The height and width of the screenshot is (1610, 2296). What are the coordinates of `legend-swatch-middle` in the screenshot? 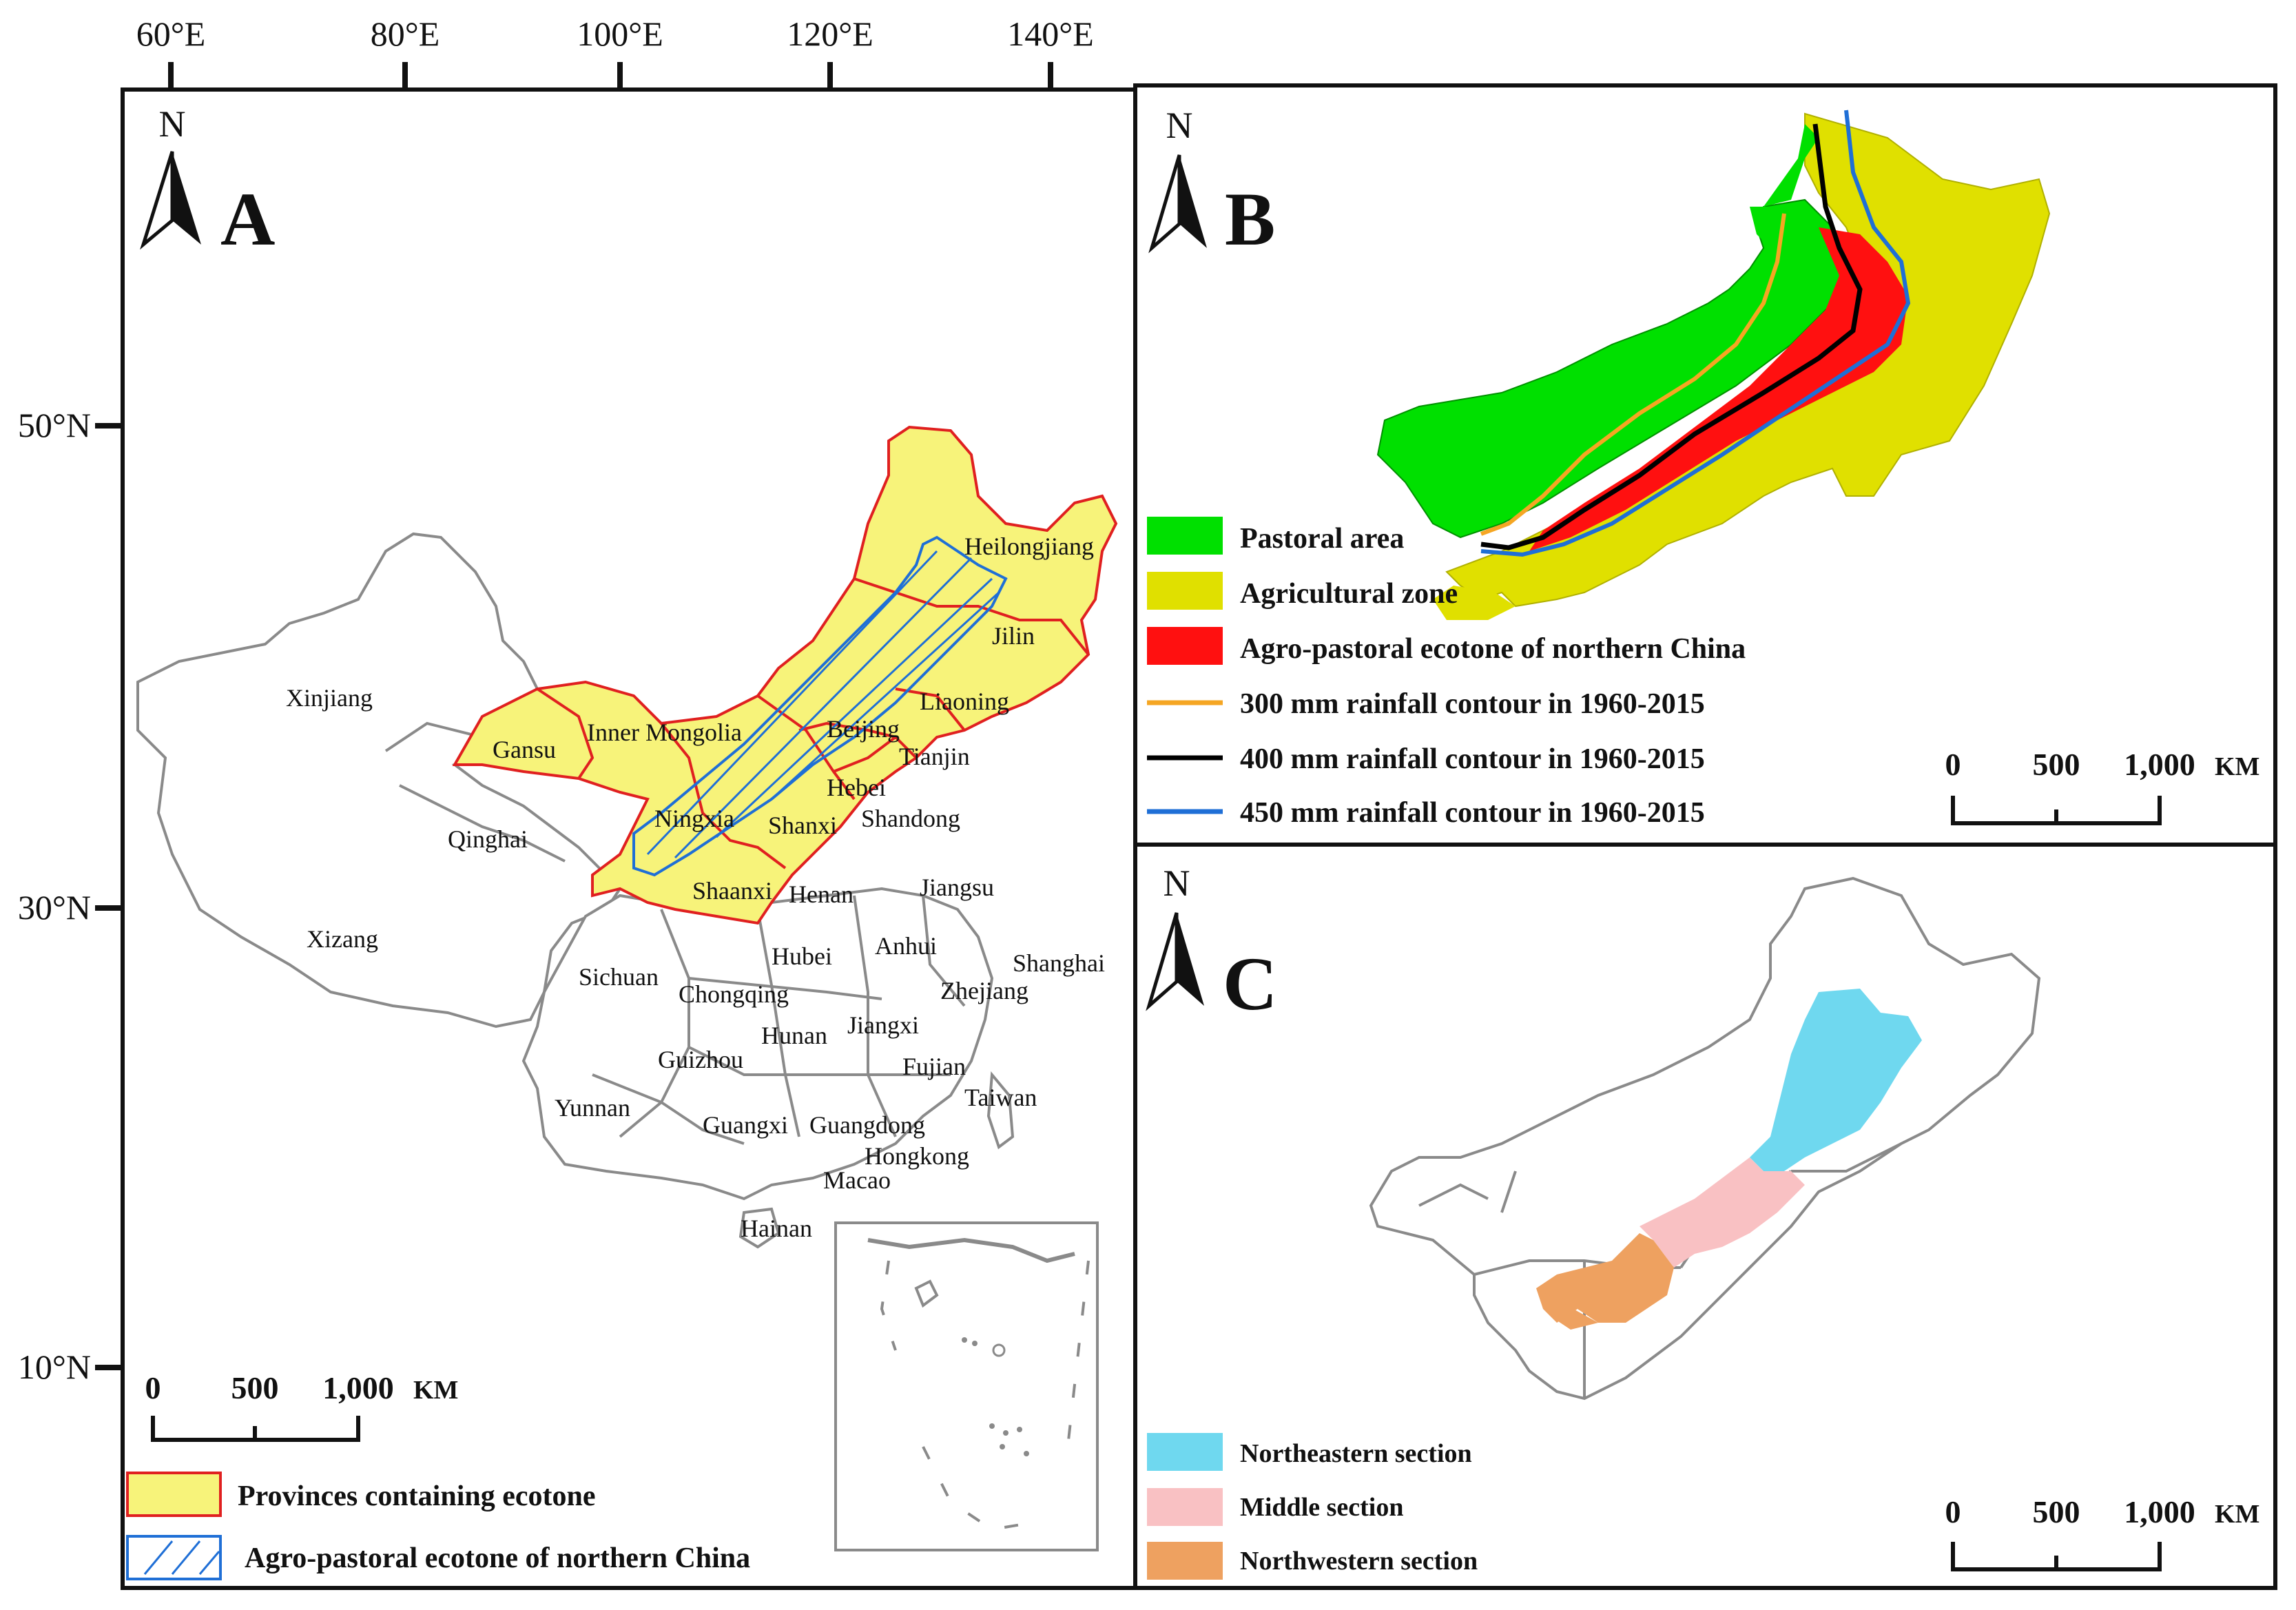 It's located at (1185, 1507).